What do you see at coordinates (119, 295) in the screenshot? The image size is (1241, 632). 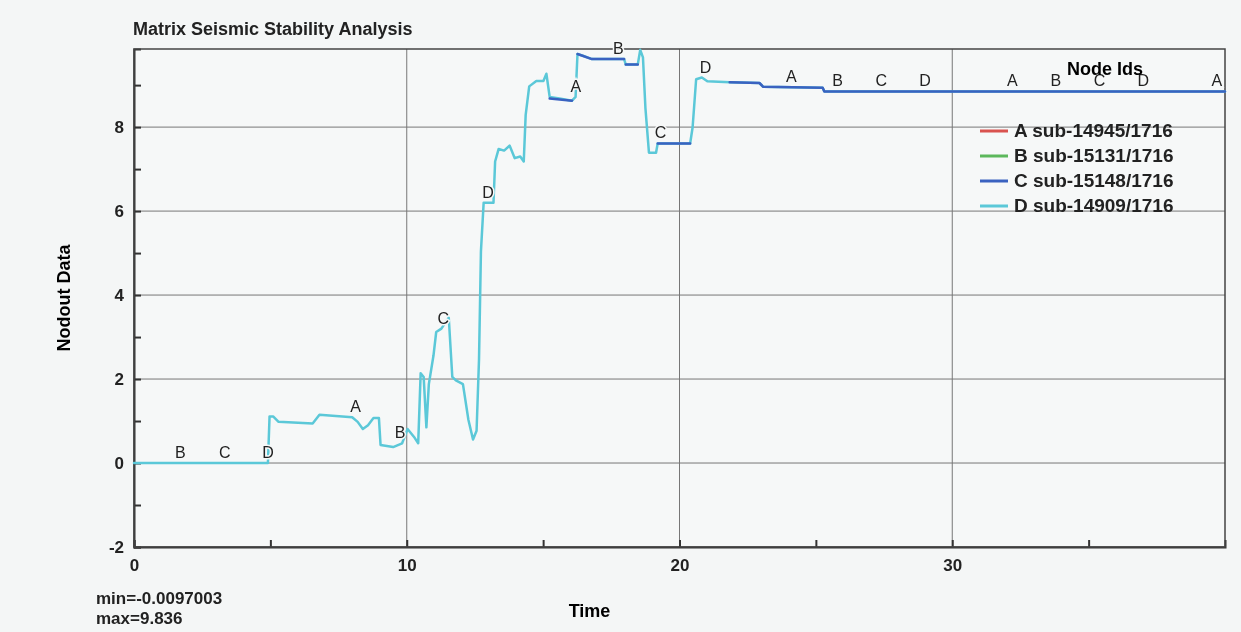 I see `y-tick-label: 4` at bounding box center [119, 295].